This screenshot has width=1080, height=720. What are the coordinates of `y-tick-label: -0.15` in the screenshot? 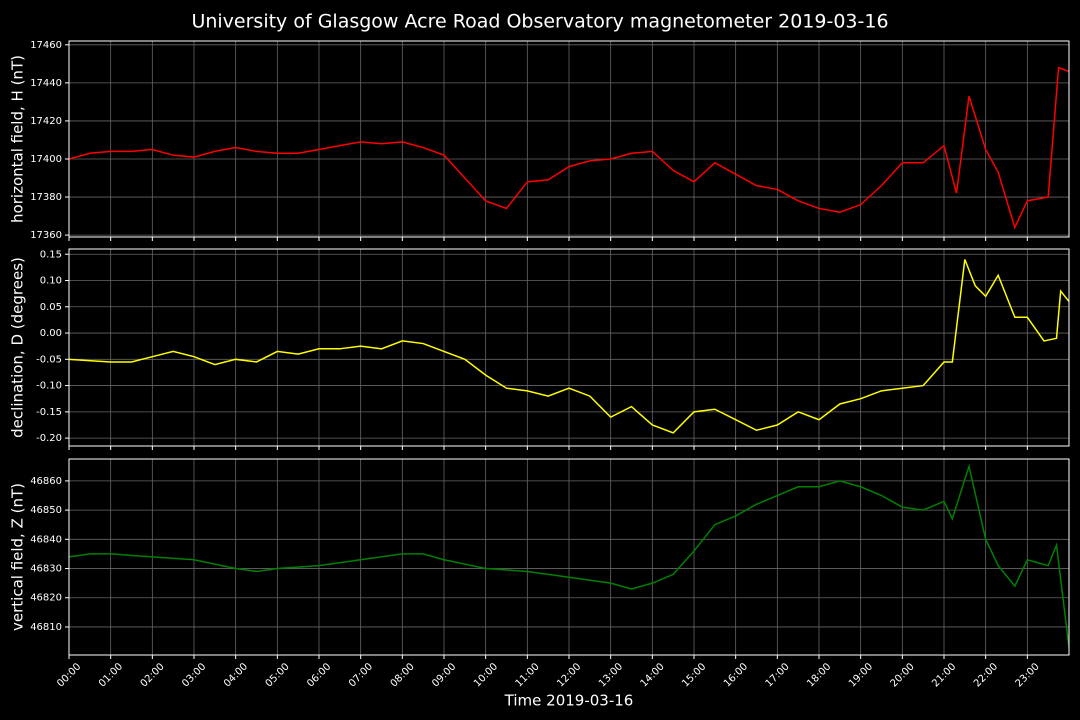 It's located at (49, 412).